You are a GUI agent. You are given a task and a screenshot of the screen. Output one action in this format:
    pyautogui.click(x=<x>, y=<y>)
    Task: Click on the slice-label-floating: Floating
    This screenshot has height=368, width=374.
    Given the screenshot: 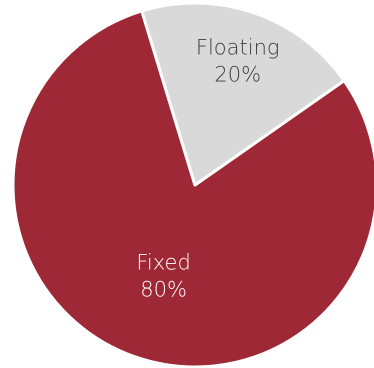 What is the action you would take?
    pyautogui.click(x=238, y=48)
    